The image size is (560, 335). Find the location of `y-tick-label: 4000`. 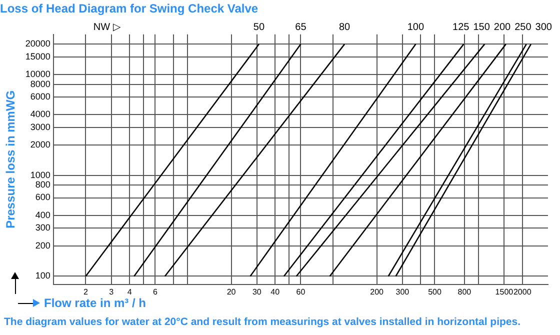

y-tick-label: 4000 is located at coordinates (40, 114).